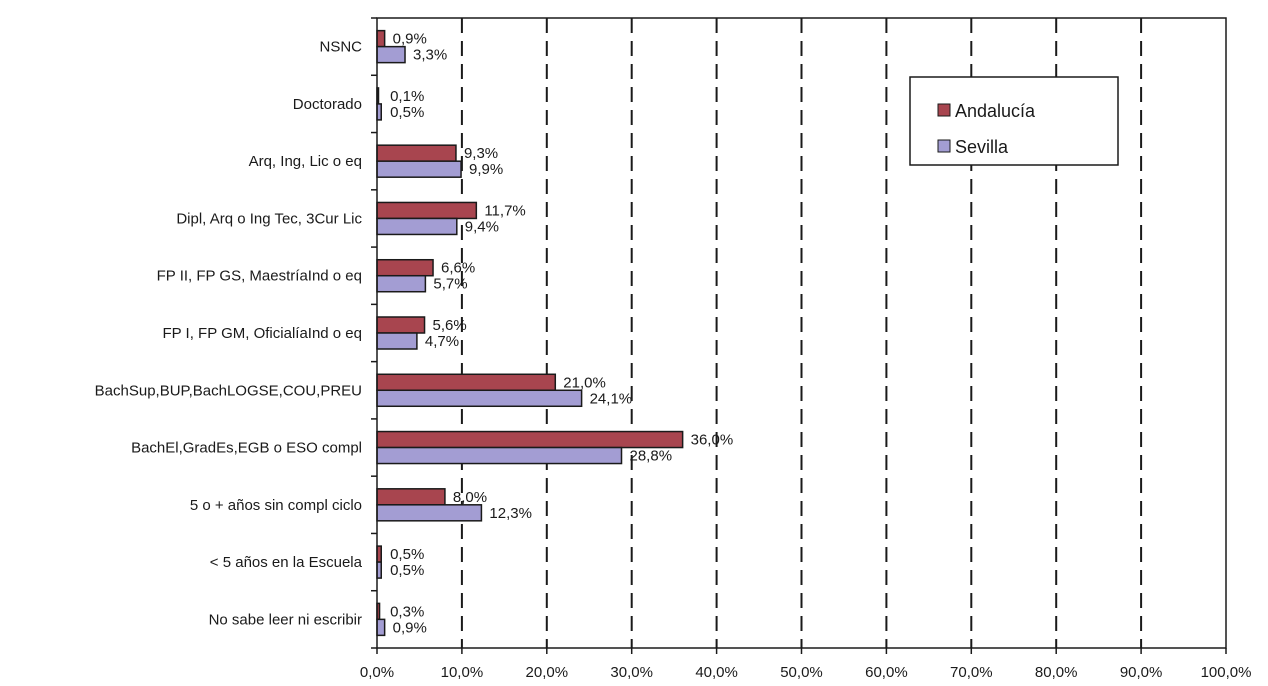  I want to click on x-tick-label-10: 100,0%, so click(1226, 672).